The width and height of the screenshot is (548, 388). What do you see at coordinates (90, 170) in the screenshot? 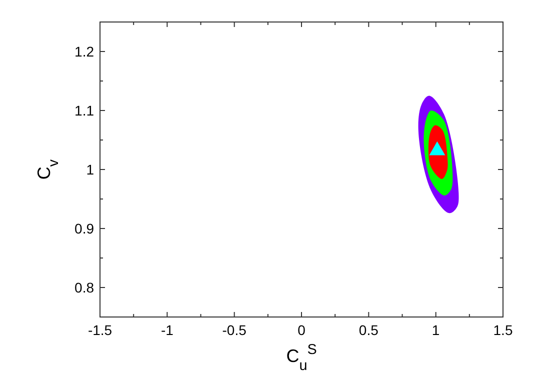
I see `y-tick-label: 1` at bounding box center [90, 170].